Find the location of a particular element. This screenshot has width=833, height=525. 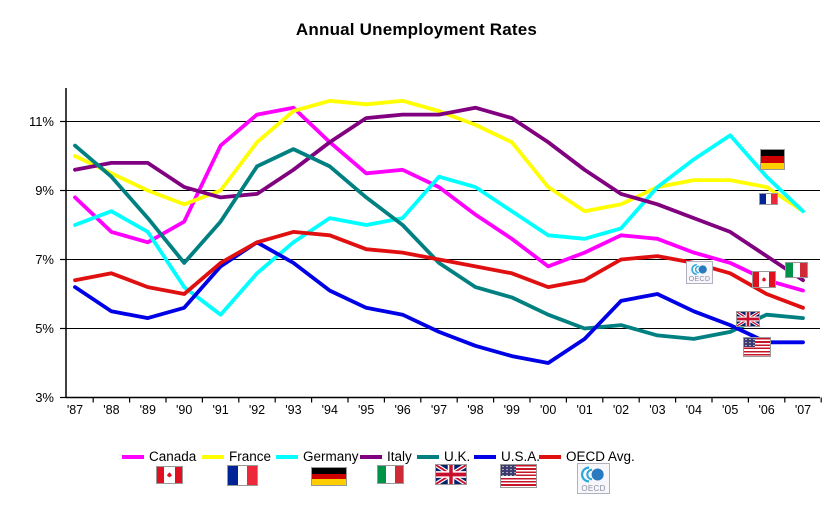

legend-item-usa: U.S.A. is located at coordinates (507, 456).